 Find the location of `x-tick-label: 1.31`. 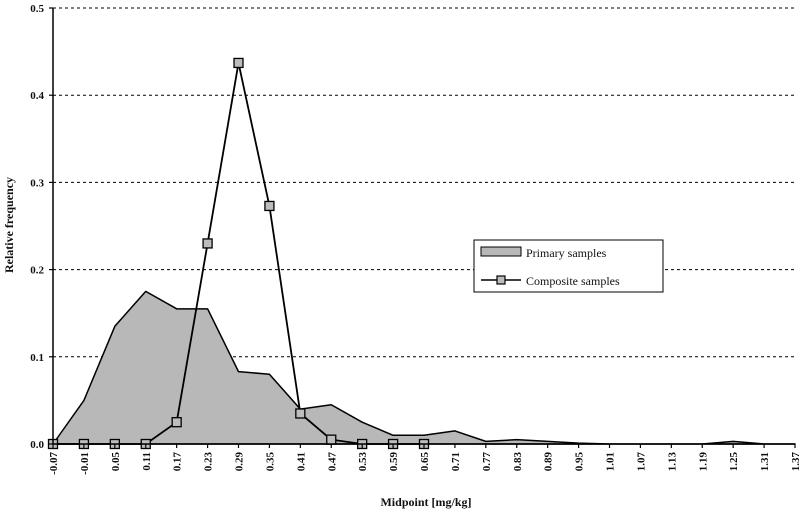

x-tick-label: 1.31 is located at coordinates (765, 461).